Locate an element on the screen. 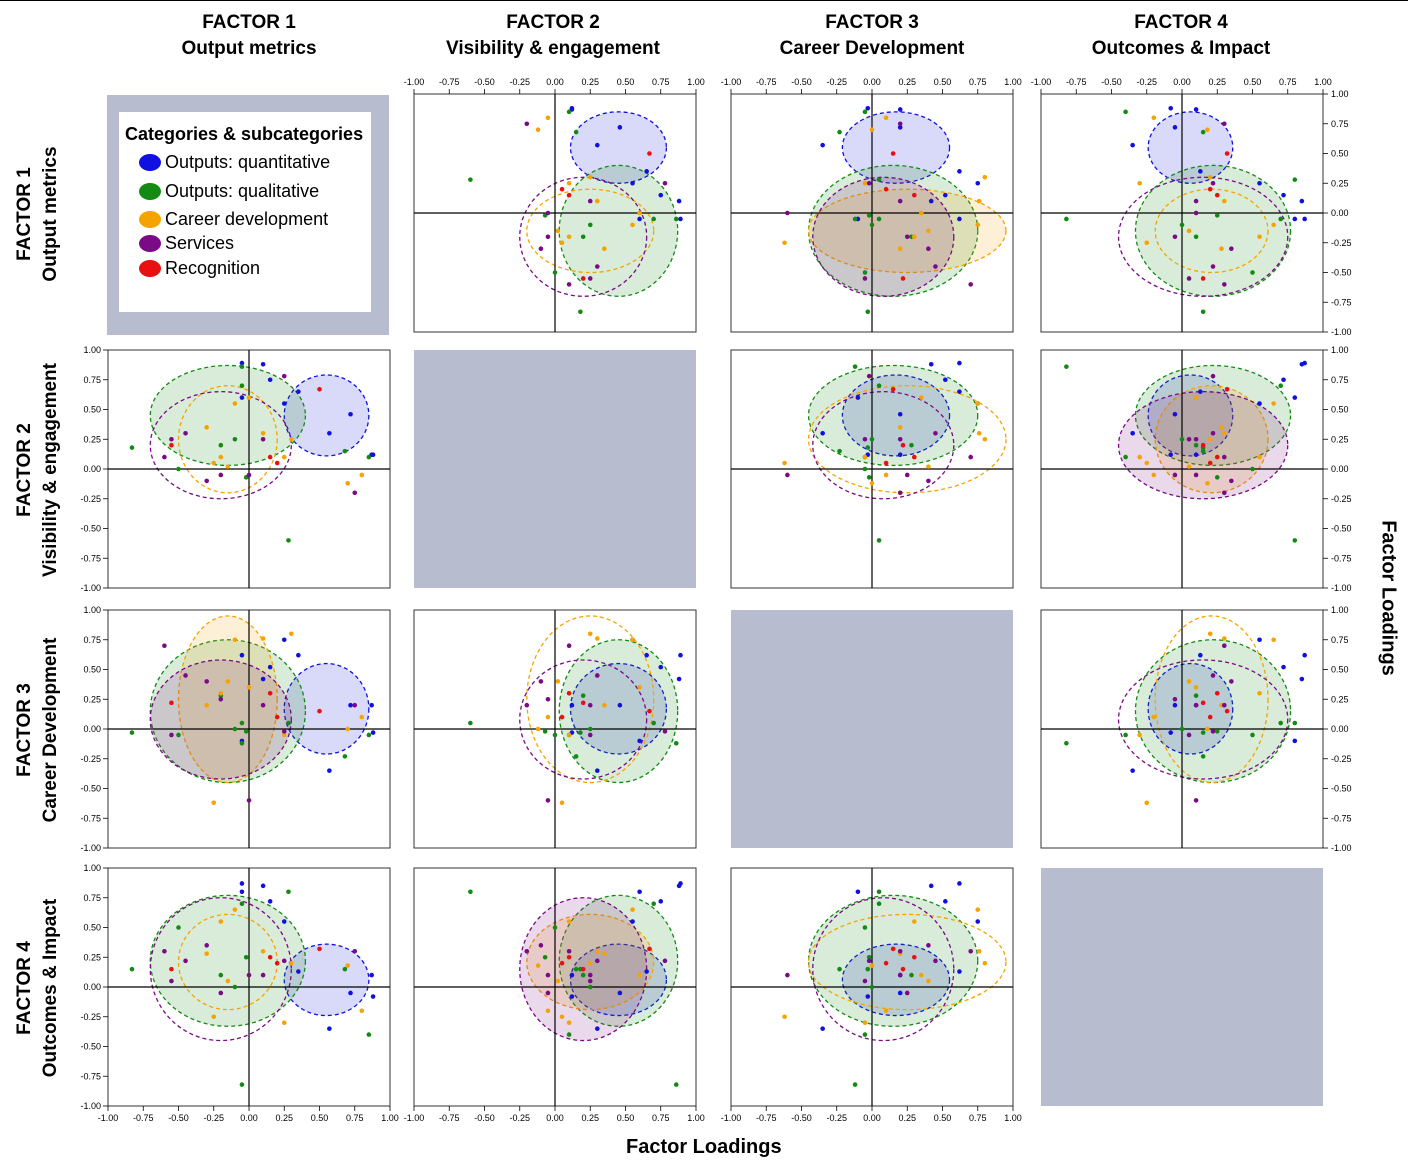  x-tick-label: 0.75 is located at coordinates (355, 1118).